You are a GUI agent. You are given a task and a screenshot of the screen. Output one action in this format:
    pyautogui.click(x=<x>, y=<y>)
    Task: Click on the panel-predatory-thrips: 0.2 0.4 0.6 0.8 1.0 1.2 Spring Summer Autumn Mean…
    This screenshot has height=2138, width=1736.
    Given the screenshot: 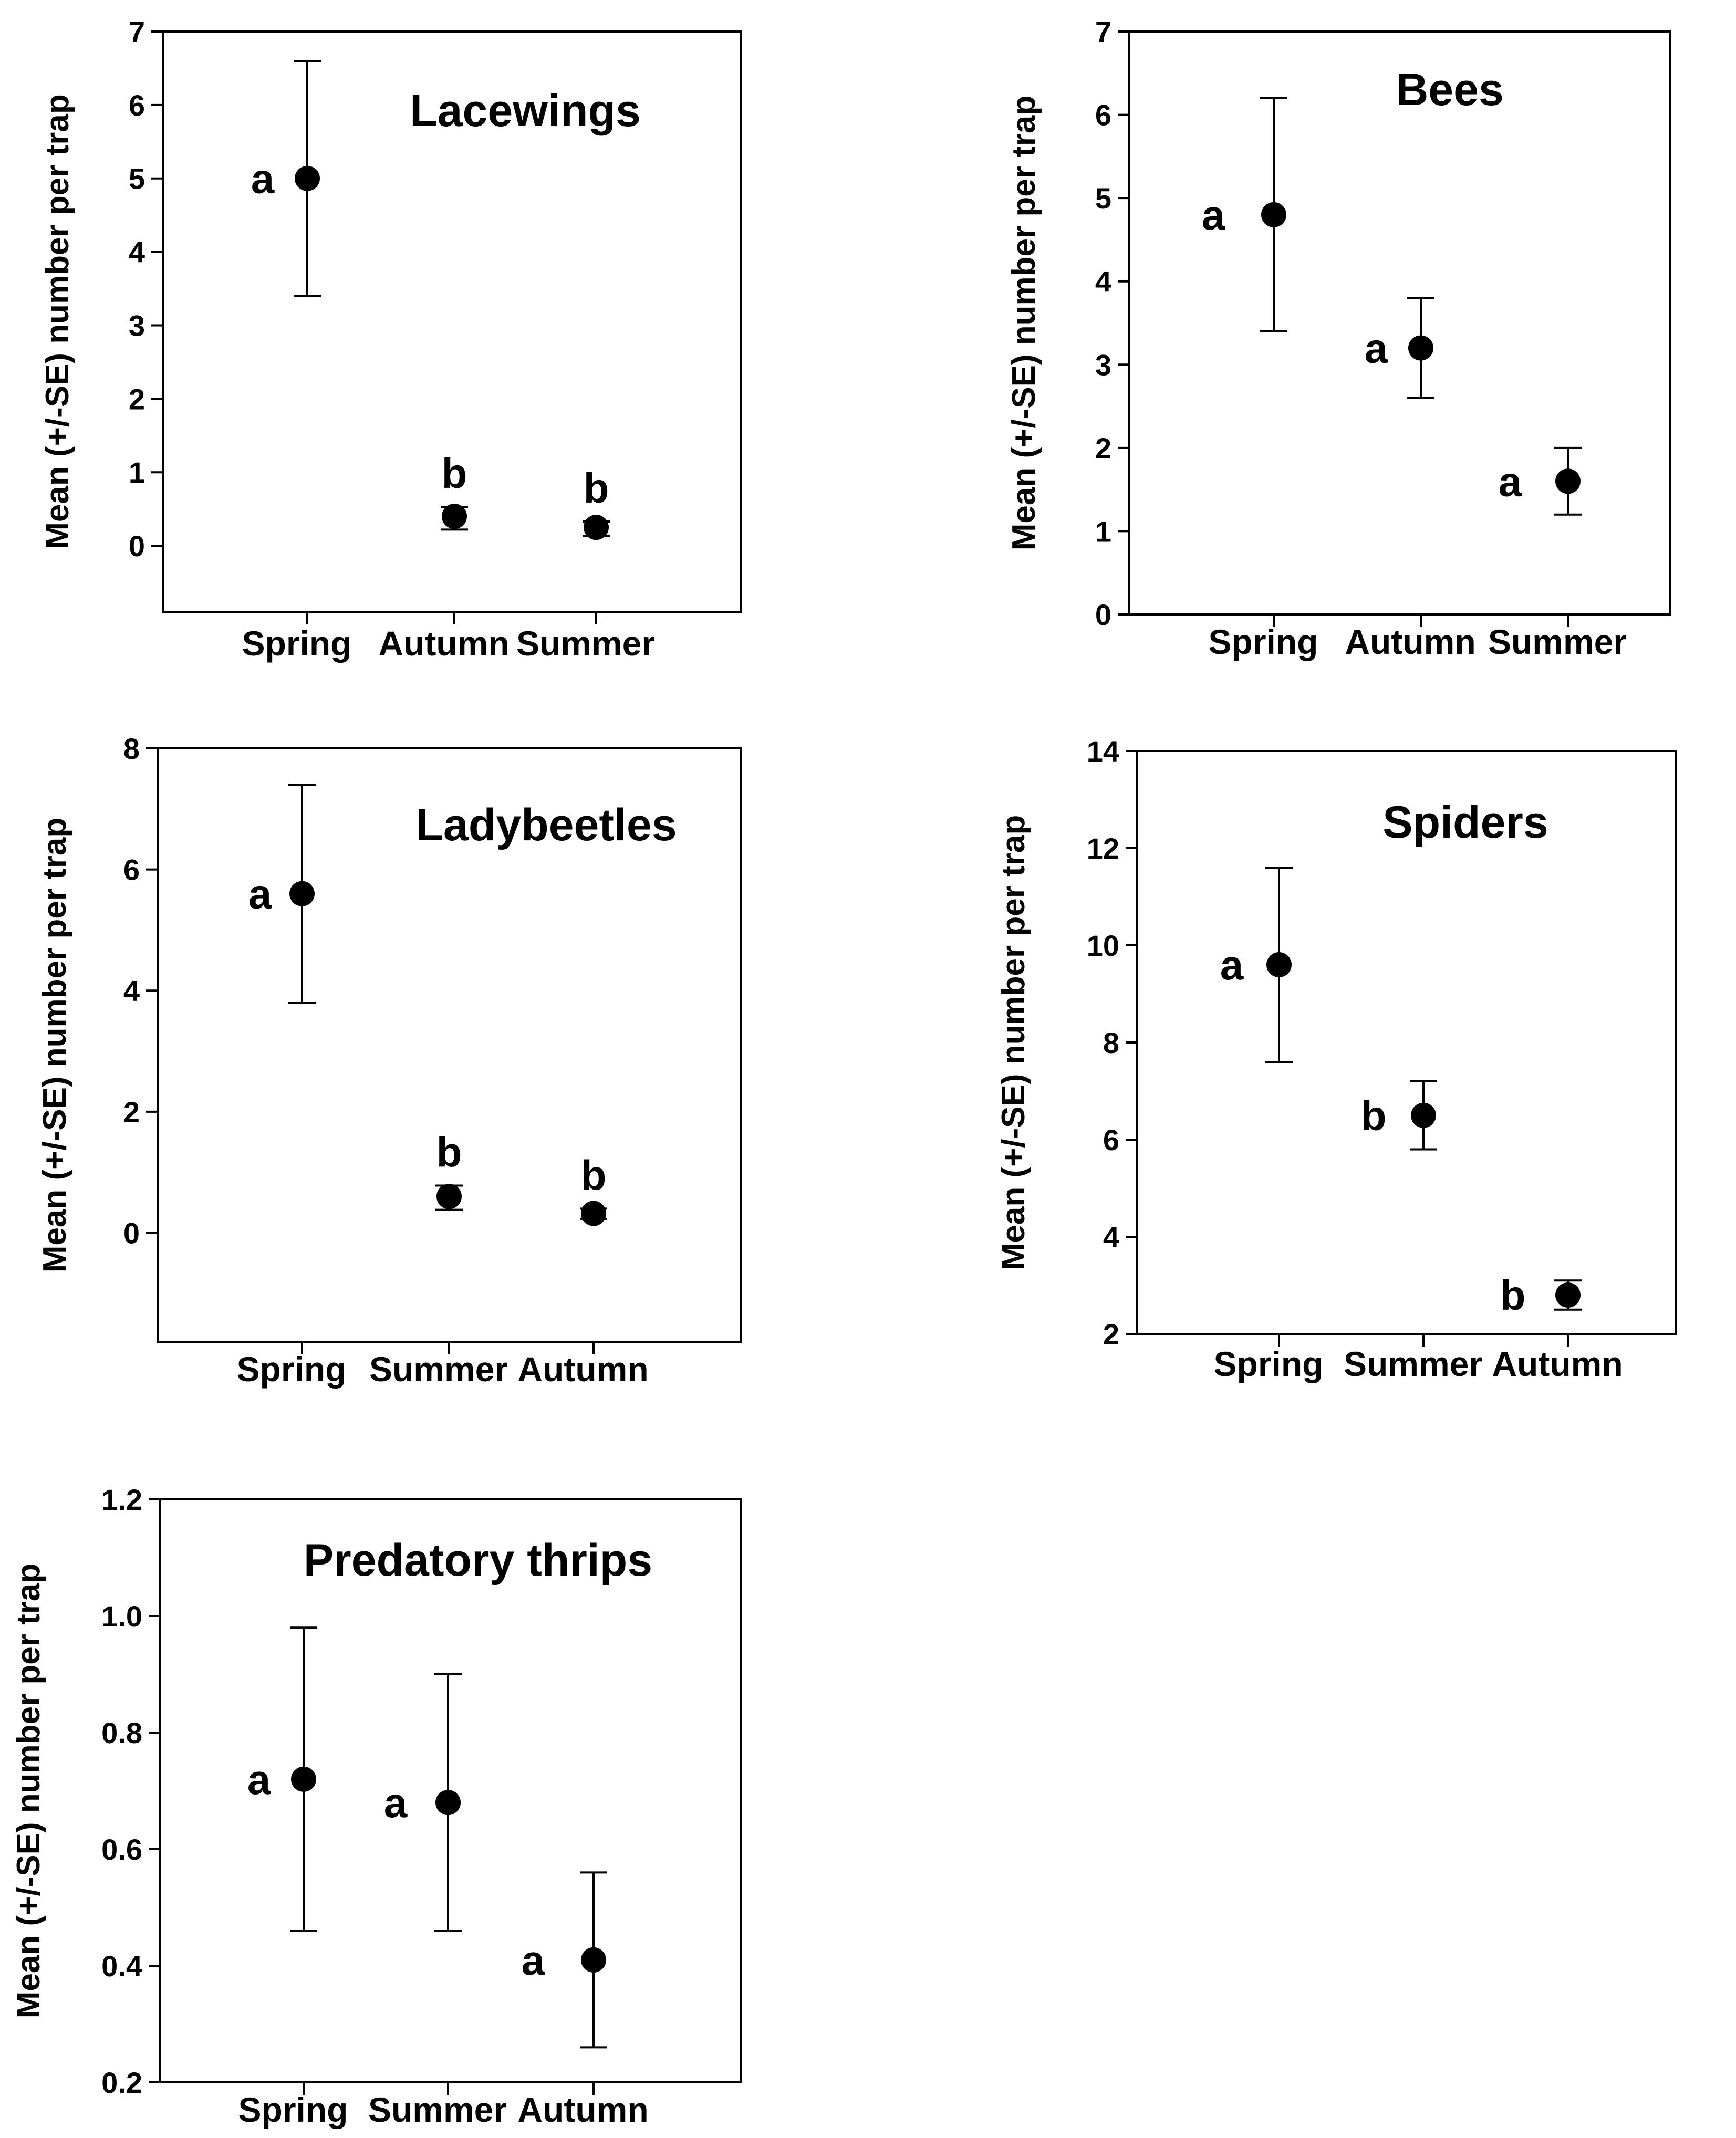 What is the action you would take?
    pyautogui.click(x=376, y=1806)
    